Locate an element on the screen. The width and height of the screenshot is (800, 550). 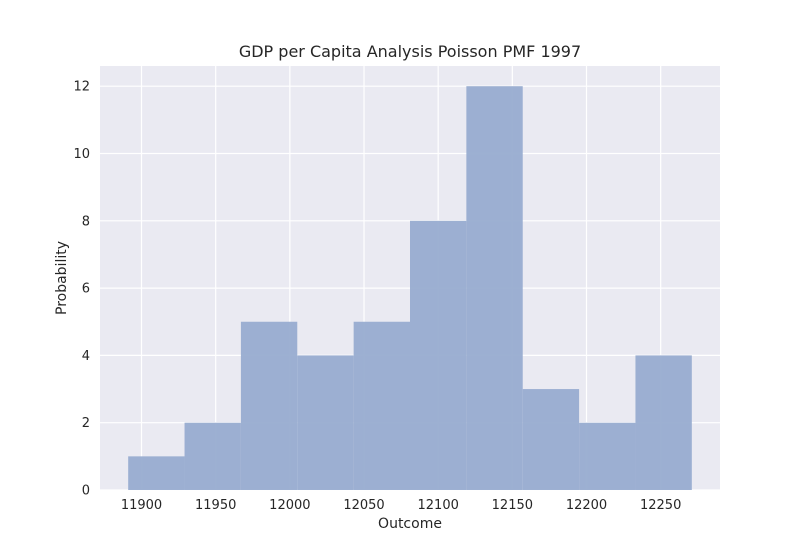
y-axis-label: Probability is located at coordinates (62, 278).